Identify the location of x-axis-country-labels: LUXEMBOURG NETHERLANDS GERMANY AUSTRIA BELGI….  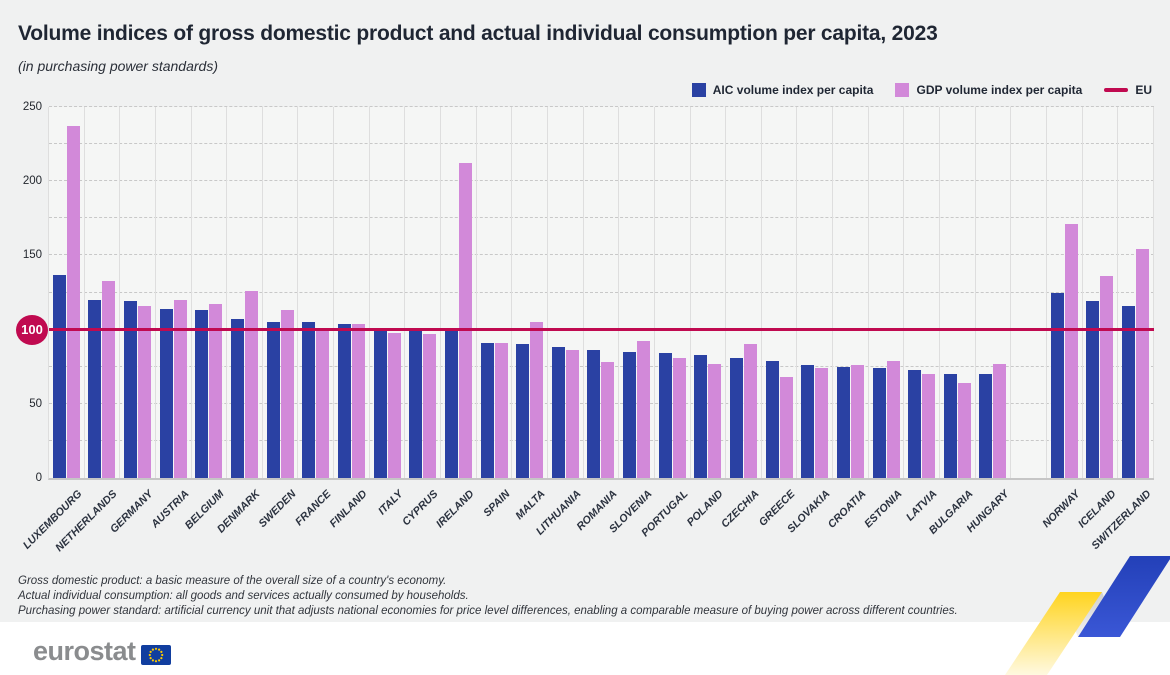
(587, 527).